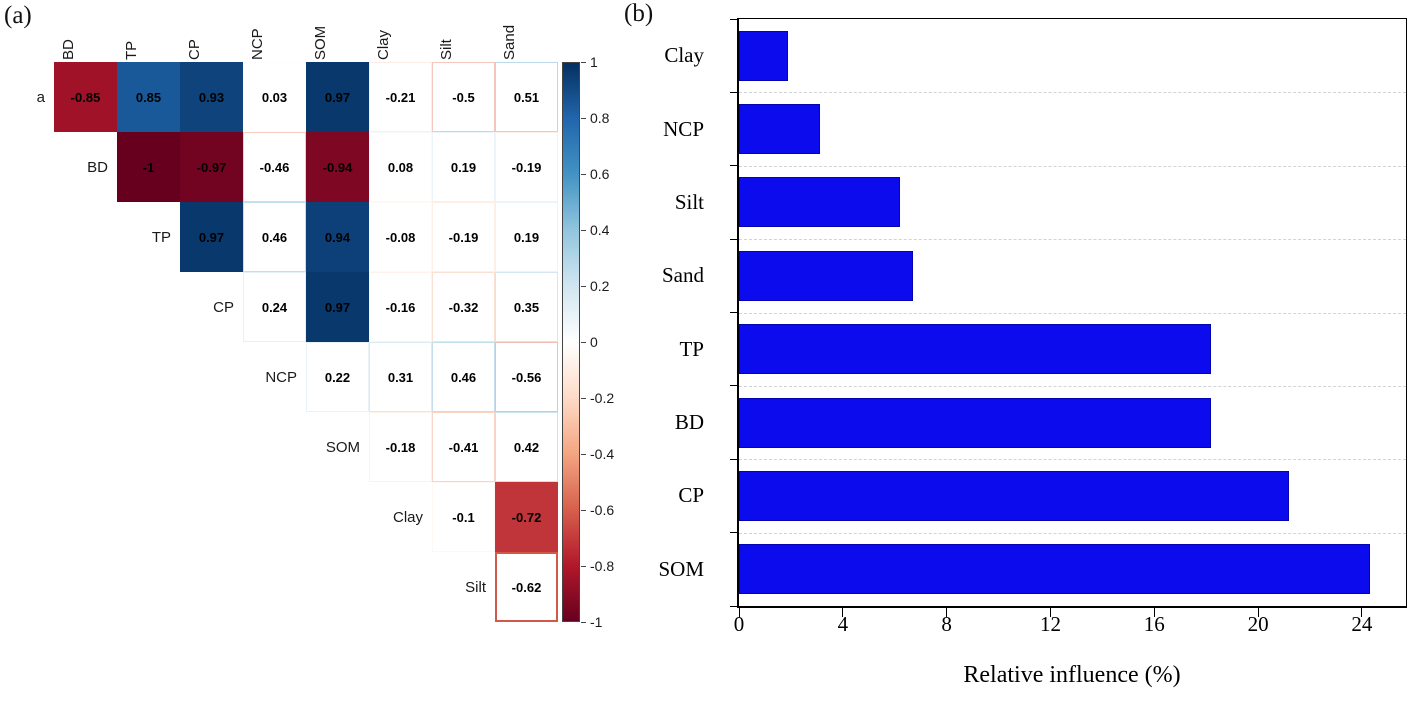  I want to click on category-label-bd: BD, so click(689, 422).